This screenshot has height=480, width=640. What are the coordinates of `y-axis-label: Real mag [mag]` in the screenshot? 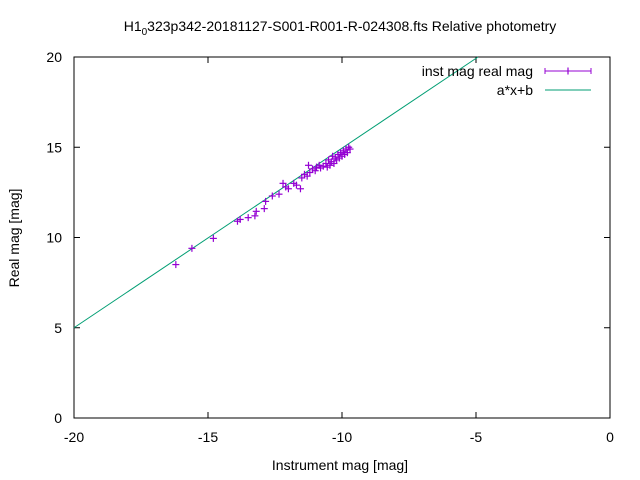 It's located at (14, 238).